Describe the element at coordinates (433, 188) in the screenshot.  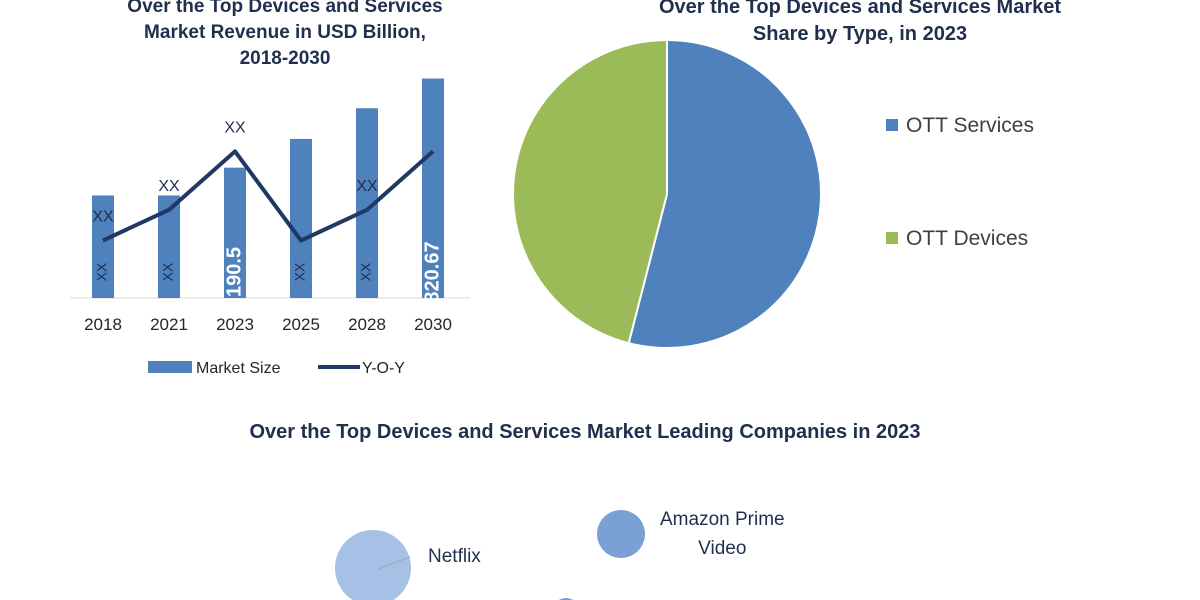
I see `bar-2030` at that location.